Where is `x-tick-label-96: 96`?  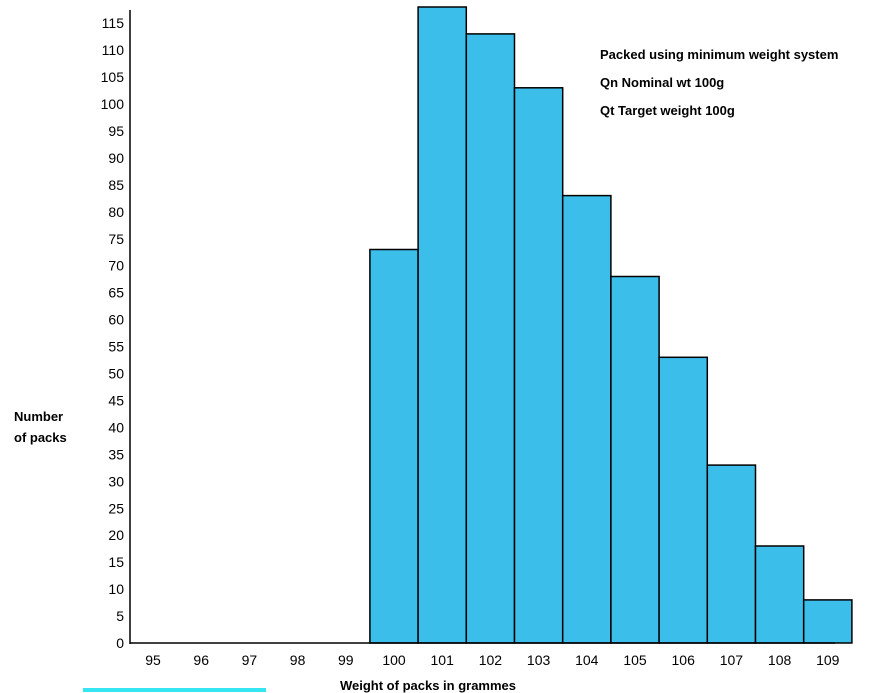
x-tick-label-96: 96 is located at coordinates (201, 660).